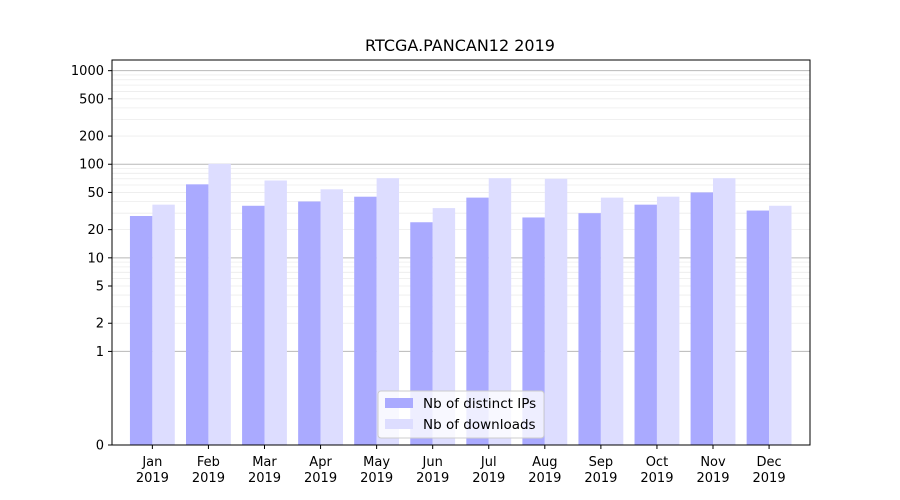 The image size is (900, 500). Describe the element at coordinates (100, 324) in the screenshot. I see `y-tick-label: 2` at that location.